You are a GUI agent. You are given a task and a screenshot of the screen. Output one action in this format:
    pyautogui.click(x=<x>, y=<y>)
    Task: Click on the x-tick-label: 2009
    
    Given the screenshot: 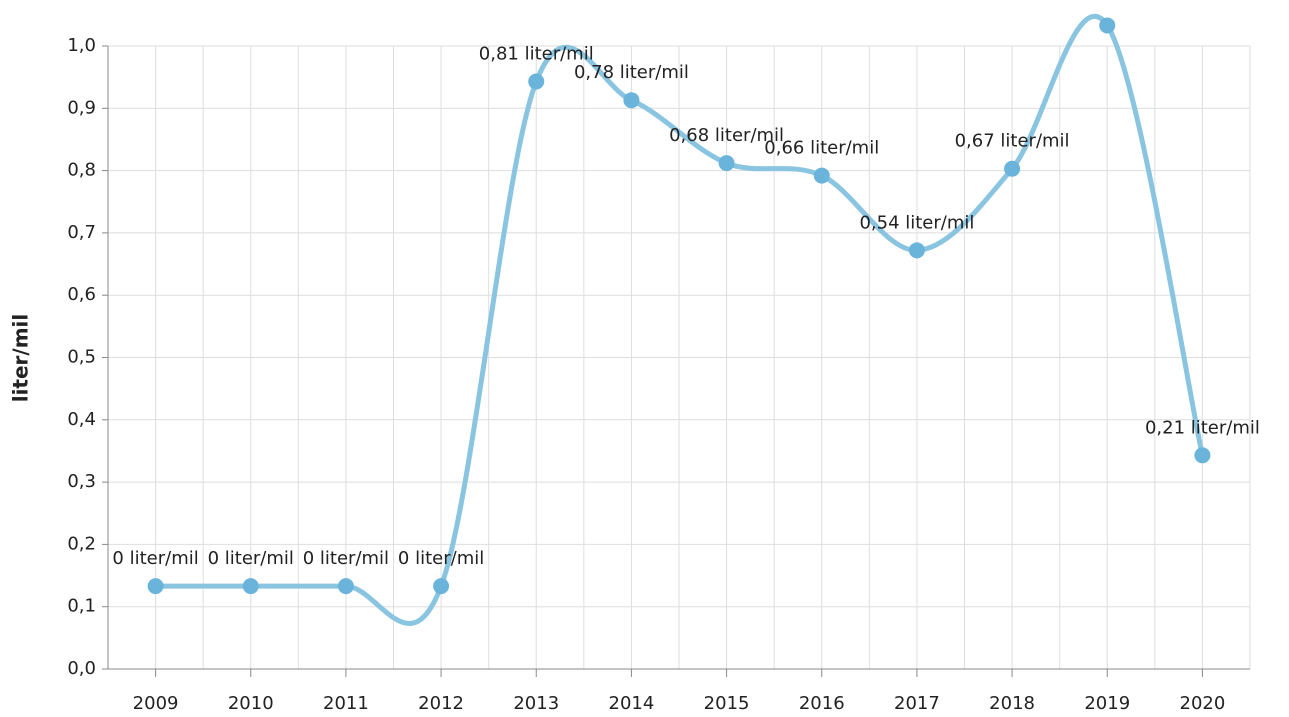 What is the action you would take?
    pyautogui.click(x=156, y=703)
    